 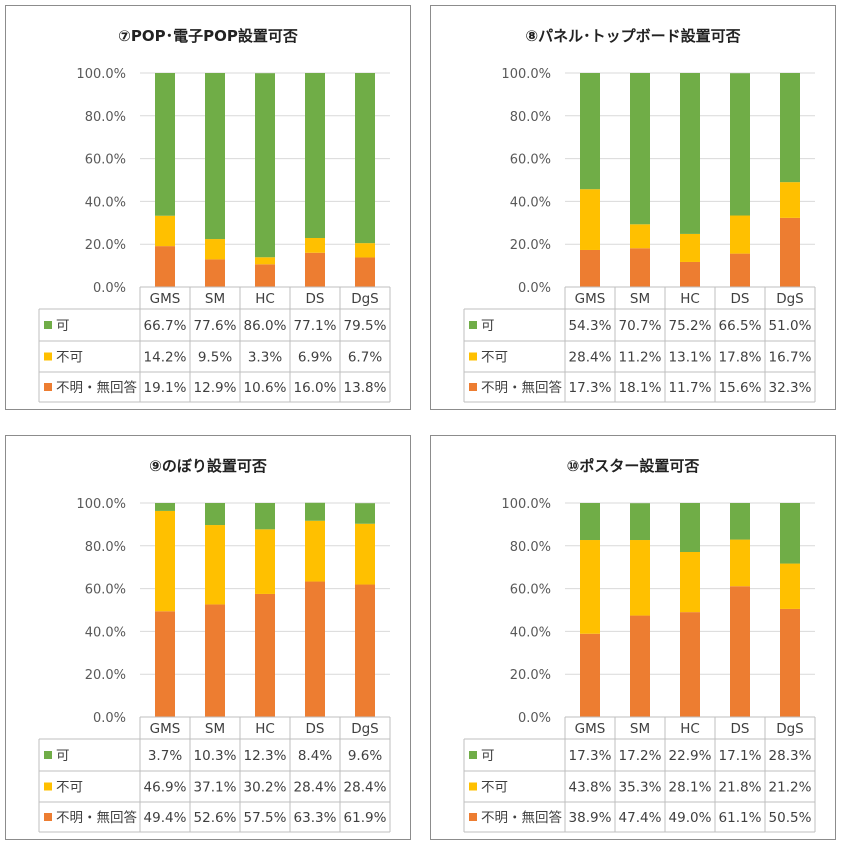 I want to click on chart2-bar-DS-s2, so click(x=315, y=649).